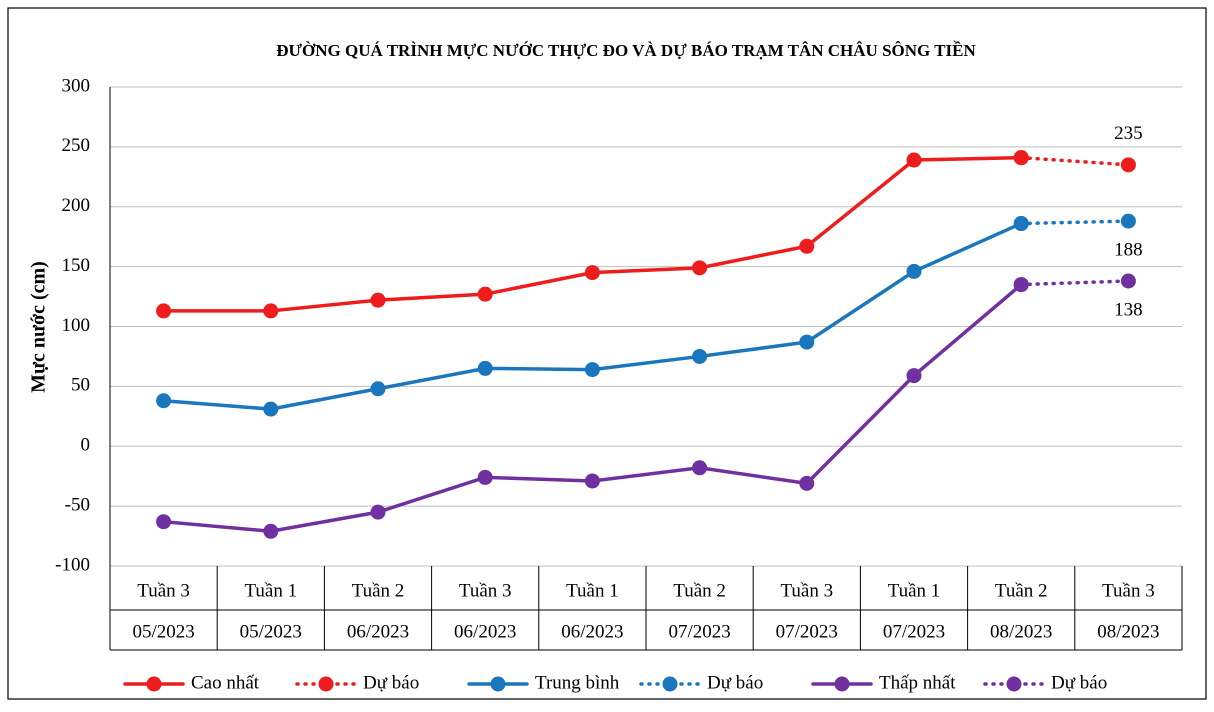 Image resolution: width=1214 pixels, height=712 pixels. Describe the element at coordinates (80, 385) in the screenshot. I see `y-tick-label: 50` at that location.